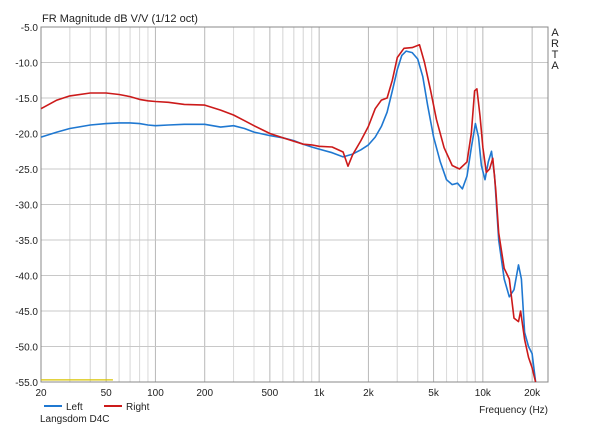 The width and height of the screenshot is (590, 430). What do you see at coordinates (26, 64) in the screenshot?
I see `y-tick-label: -10.0` at bounding box center [26, 64].